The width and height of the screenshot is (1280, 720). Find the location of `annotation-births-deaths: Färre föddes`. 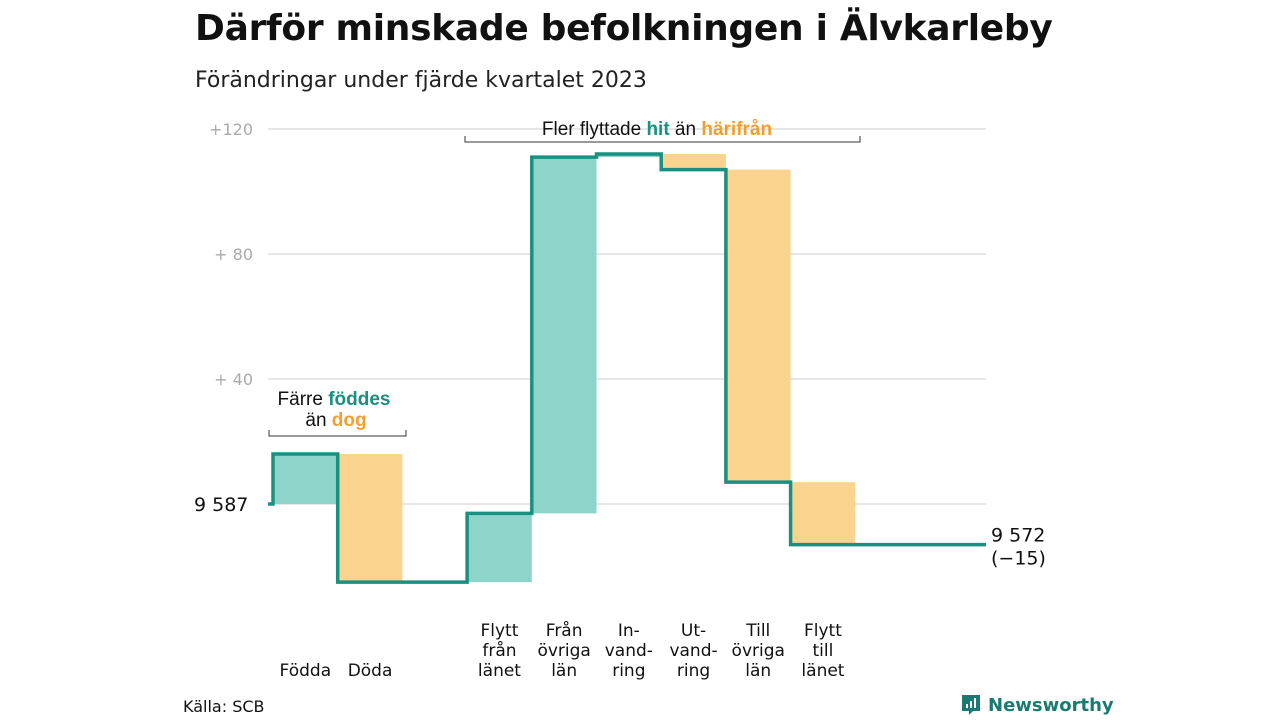

annotation-births-deaths: Färre föddes is located at coordinates (334, 399).